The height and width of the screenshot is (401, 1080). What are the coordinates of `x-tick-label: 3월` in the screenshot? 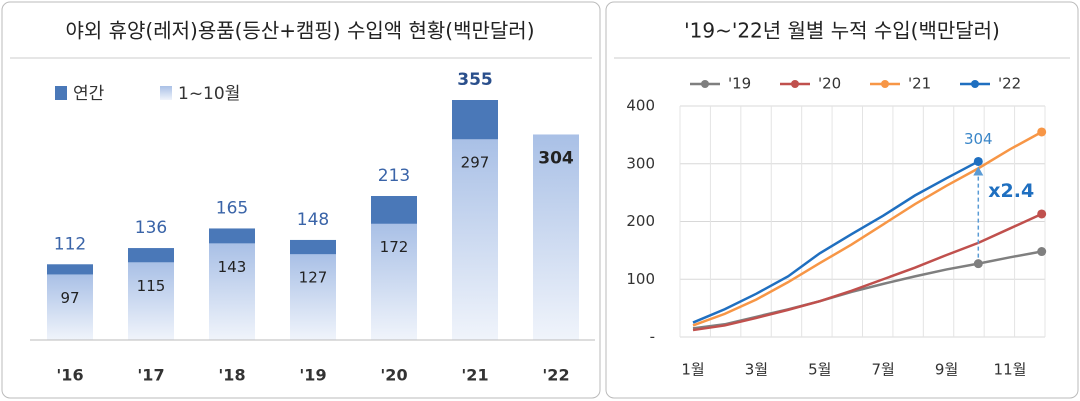 It's located at (756, 370).